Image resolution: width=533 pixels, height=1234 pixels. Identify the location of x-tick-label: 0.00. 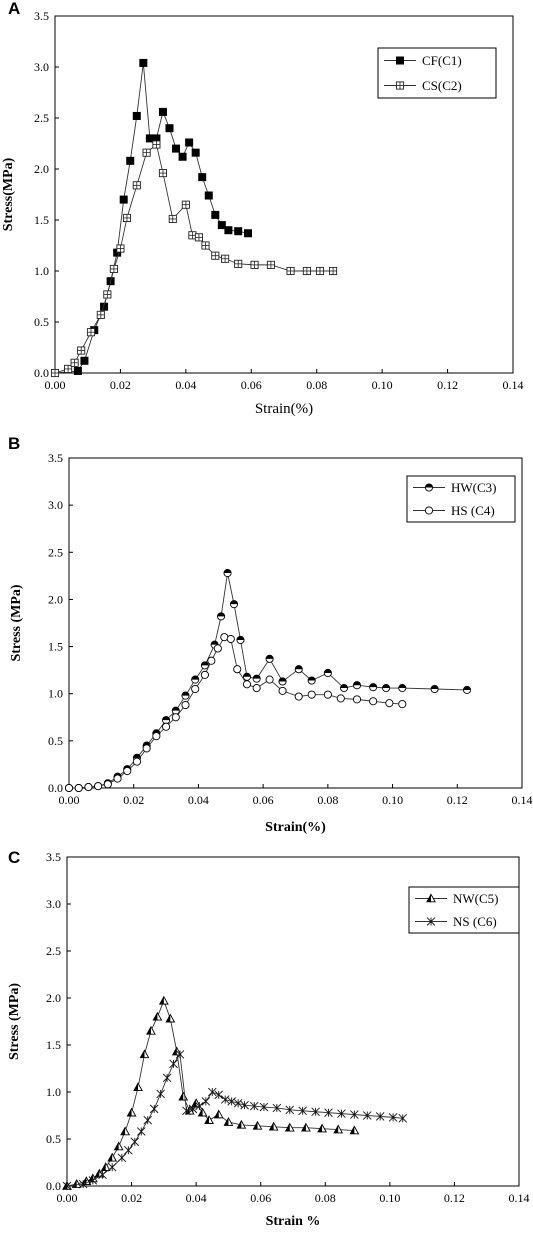
(67, 1198).